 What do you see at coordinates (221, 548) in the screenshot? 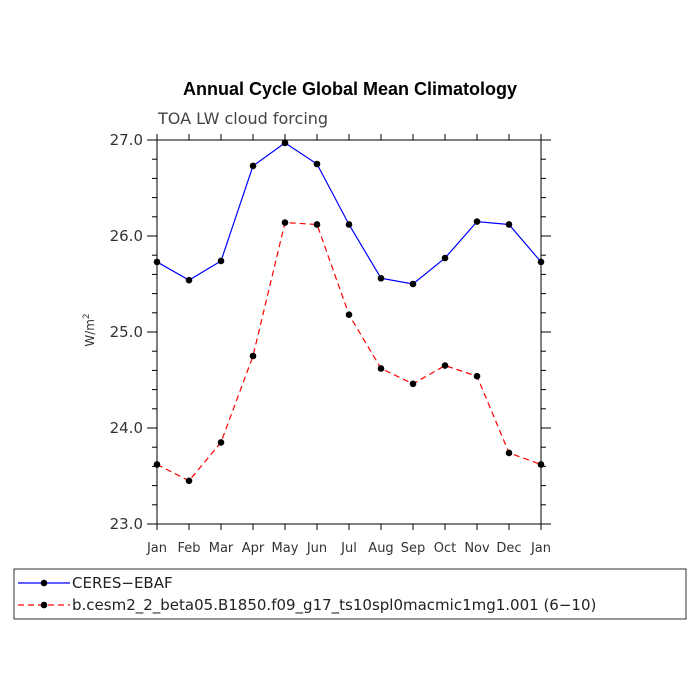
I see `x-tick-label: Mar` at bounding box center [221, 548].